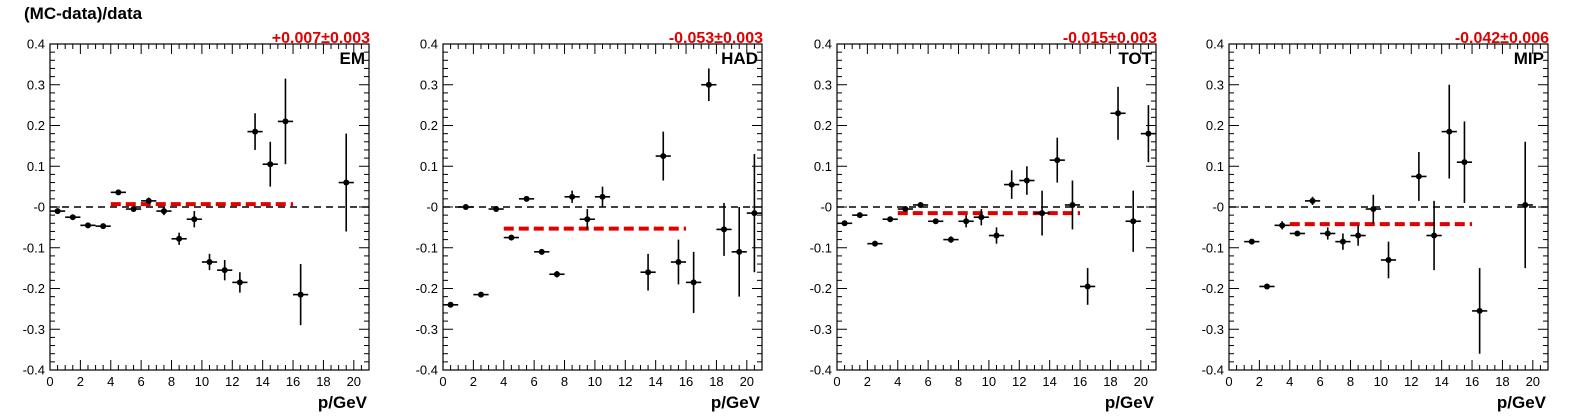  I want to click on y-tick-label: -0.3, so click(1213, 329).